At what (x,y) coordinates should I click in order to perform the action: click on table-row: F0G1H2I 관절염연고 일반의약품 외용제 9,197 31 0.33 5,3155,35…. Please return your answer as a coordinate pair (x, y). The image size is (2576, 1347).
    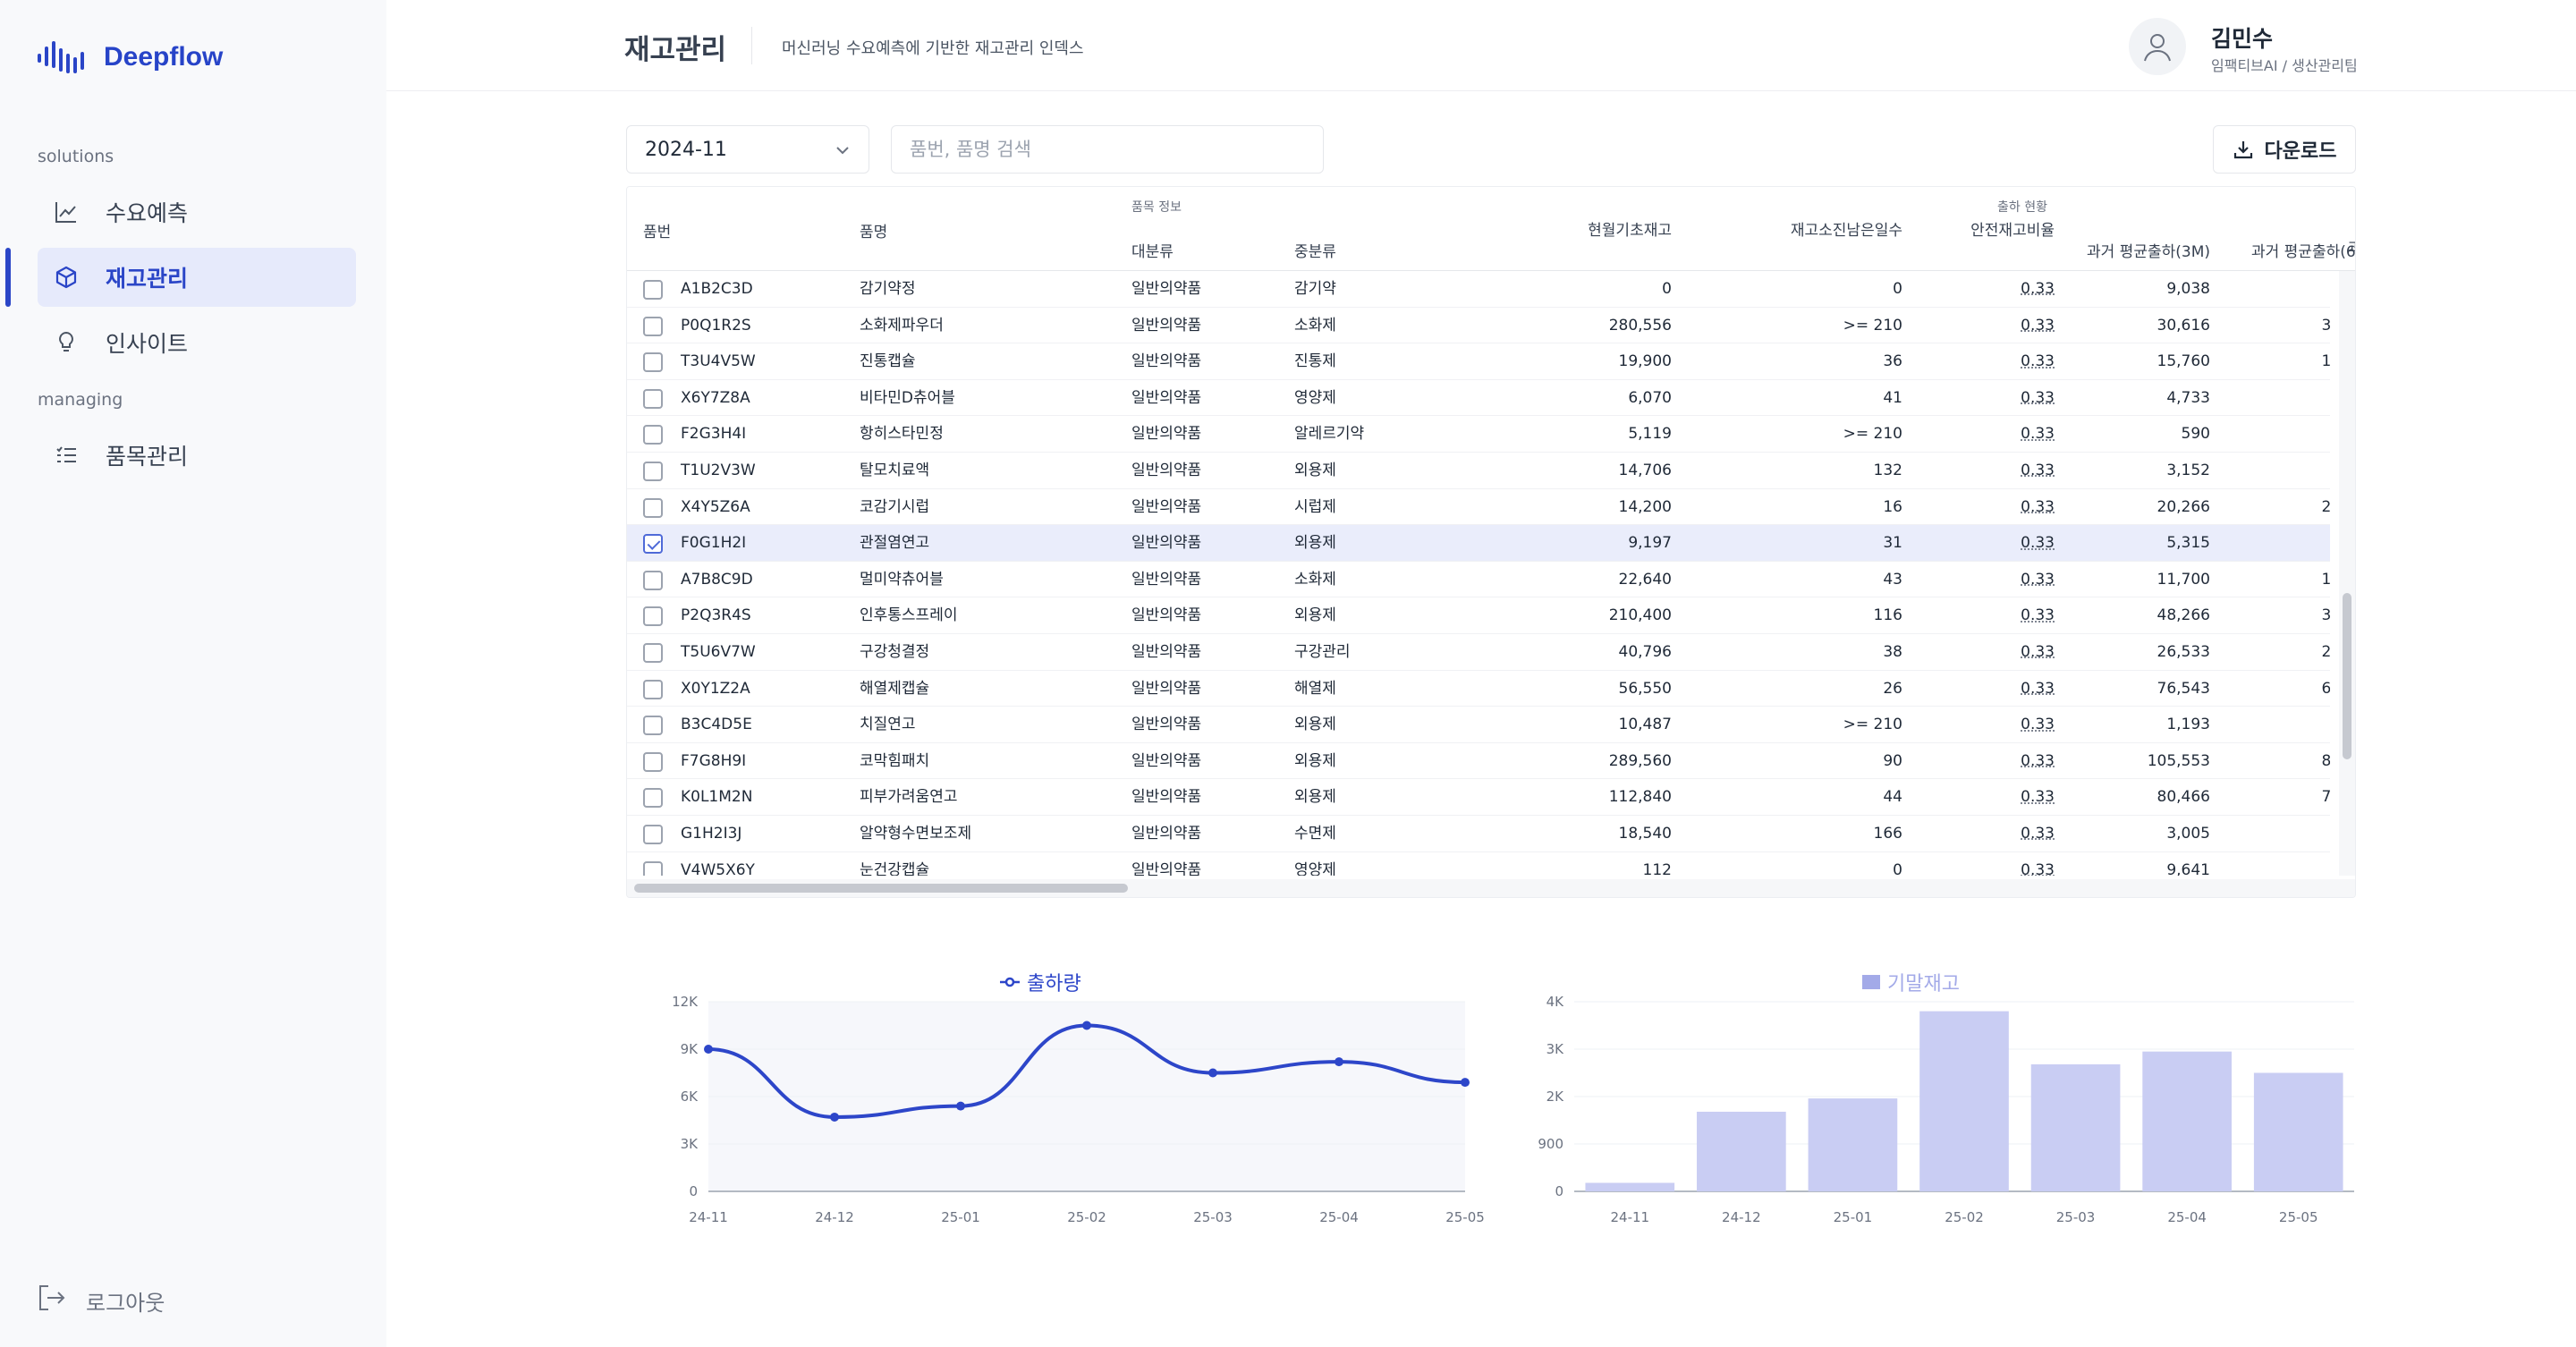
    Looking at the image, I should click on (1478, 543).